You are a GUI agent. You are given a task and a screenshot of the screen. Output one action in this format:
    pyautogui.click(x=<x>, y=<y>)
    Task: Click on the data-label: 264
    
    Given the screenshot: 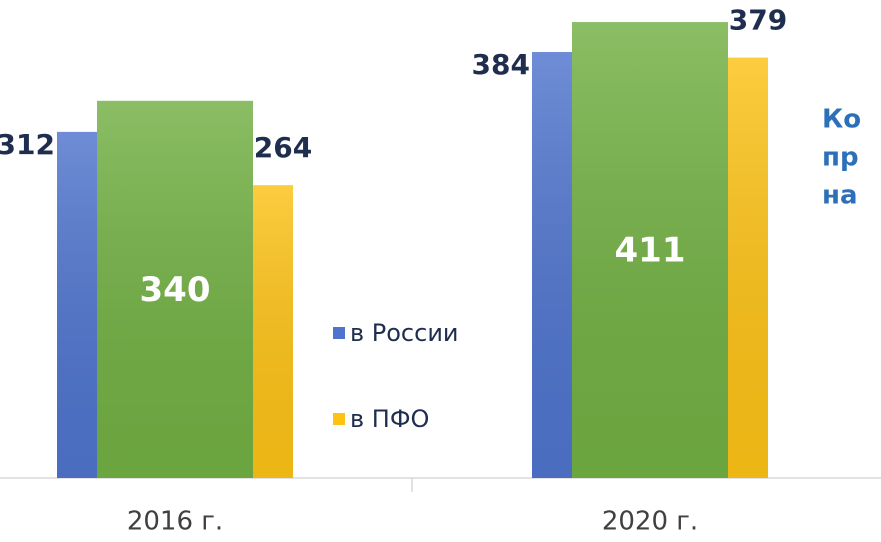 What is the action you would take?
    pyautogui.click(x=283, y=147)
    